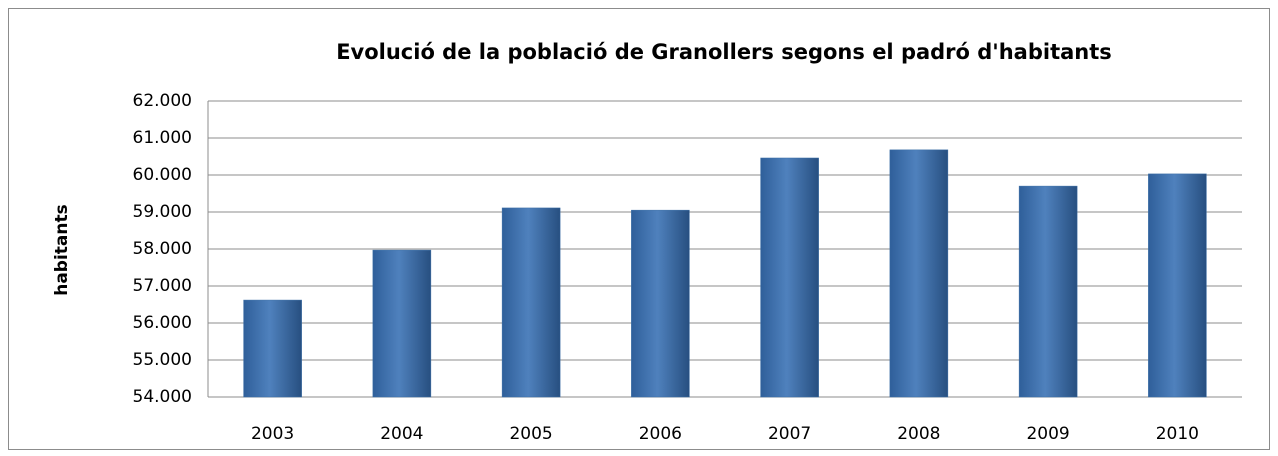 This screenshot has width=1278, height=456. I want to click on x-tick-label: 2006, so click(660, 434).